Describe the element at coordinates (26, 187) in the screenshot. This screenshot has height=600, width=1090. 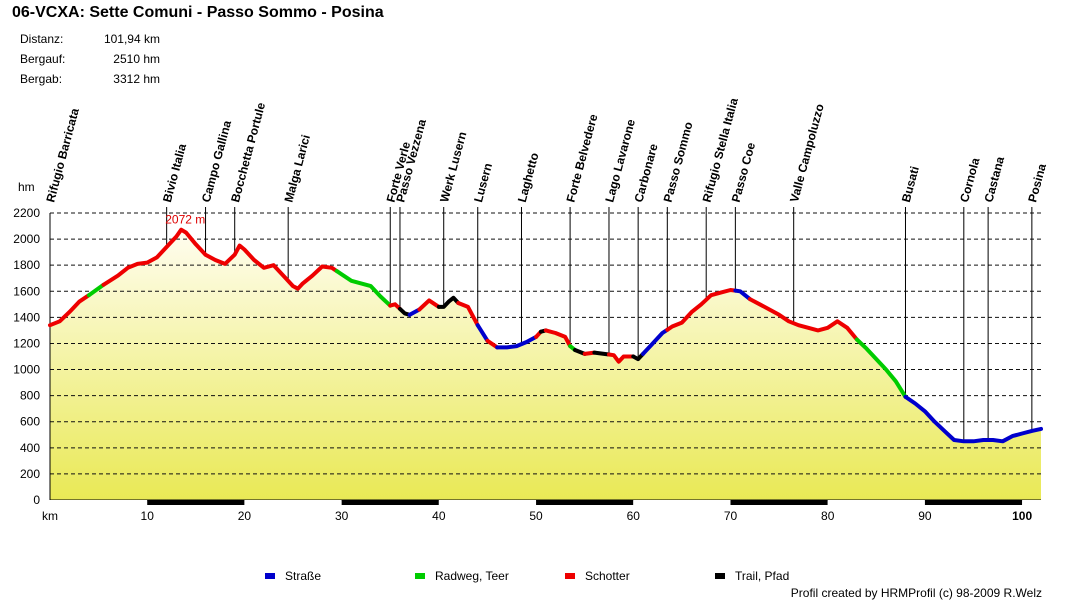
I see `y-axis-label: hm` at that location.